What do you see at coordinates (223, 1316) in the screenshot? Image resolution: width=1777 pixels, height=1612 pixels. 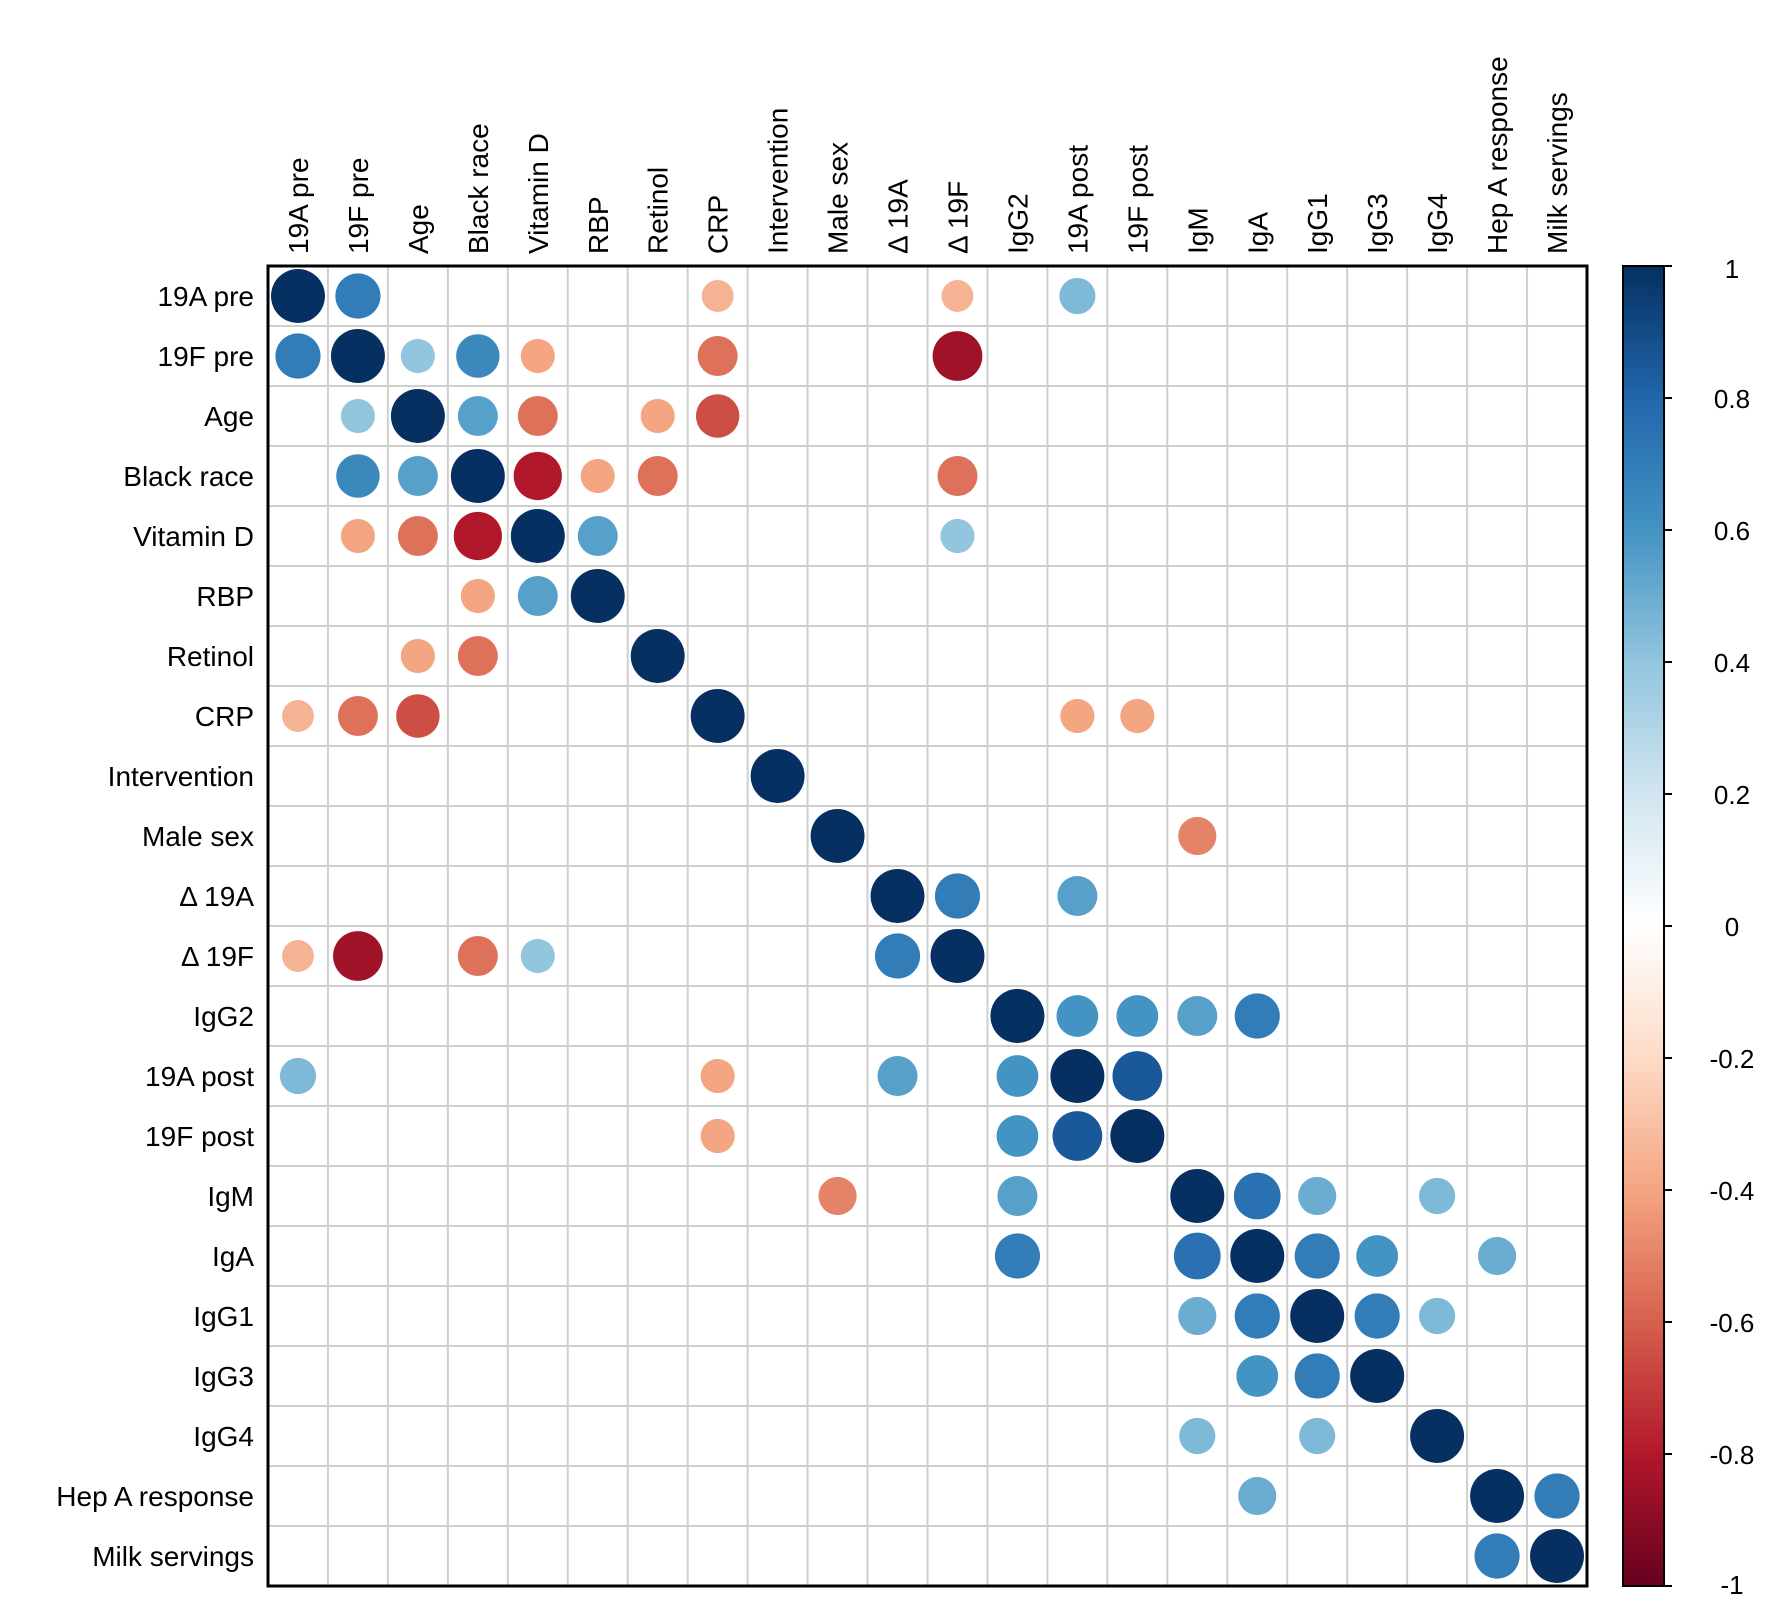 I see `row-label: IgG1` at bounding box center [223, 1316].